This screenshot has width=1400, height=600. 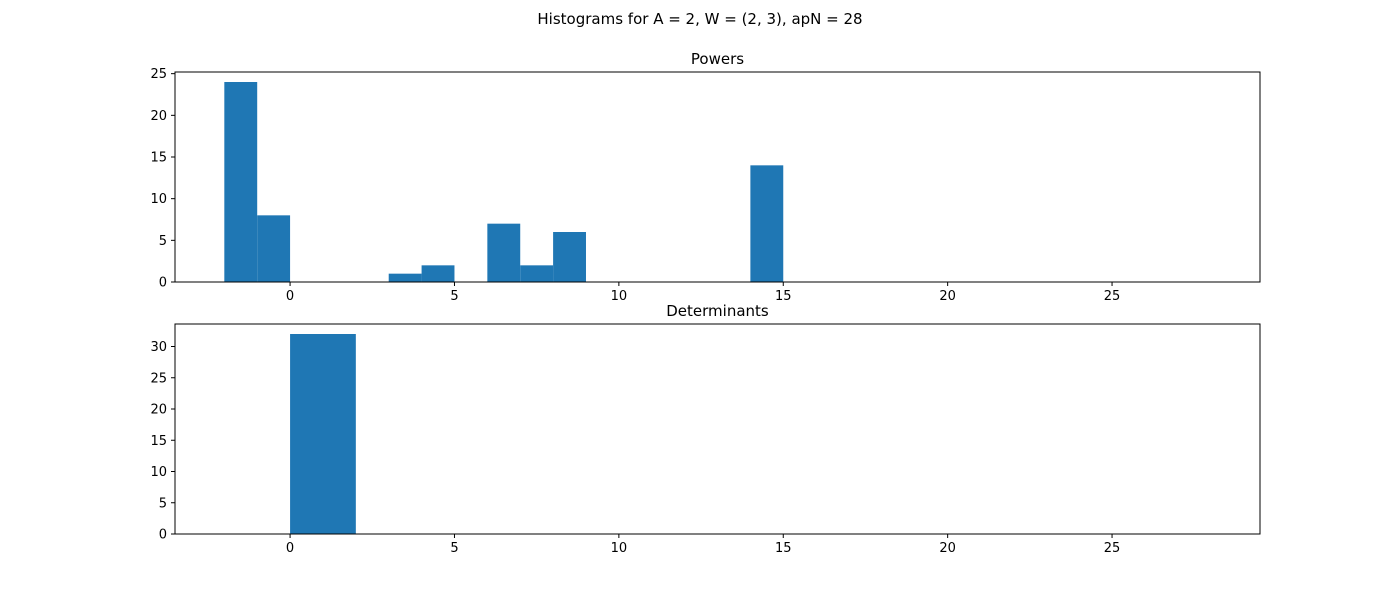 I want to click on subplot-title: Powers, so click(x=717, y=59).